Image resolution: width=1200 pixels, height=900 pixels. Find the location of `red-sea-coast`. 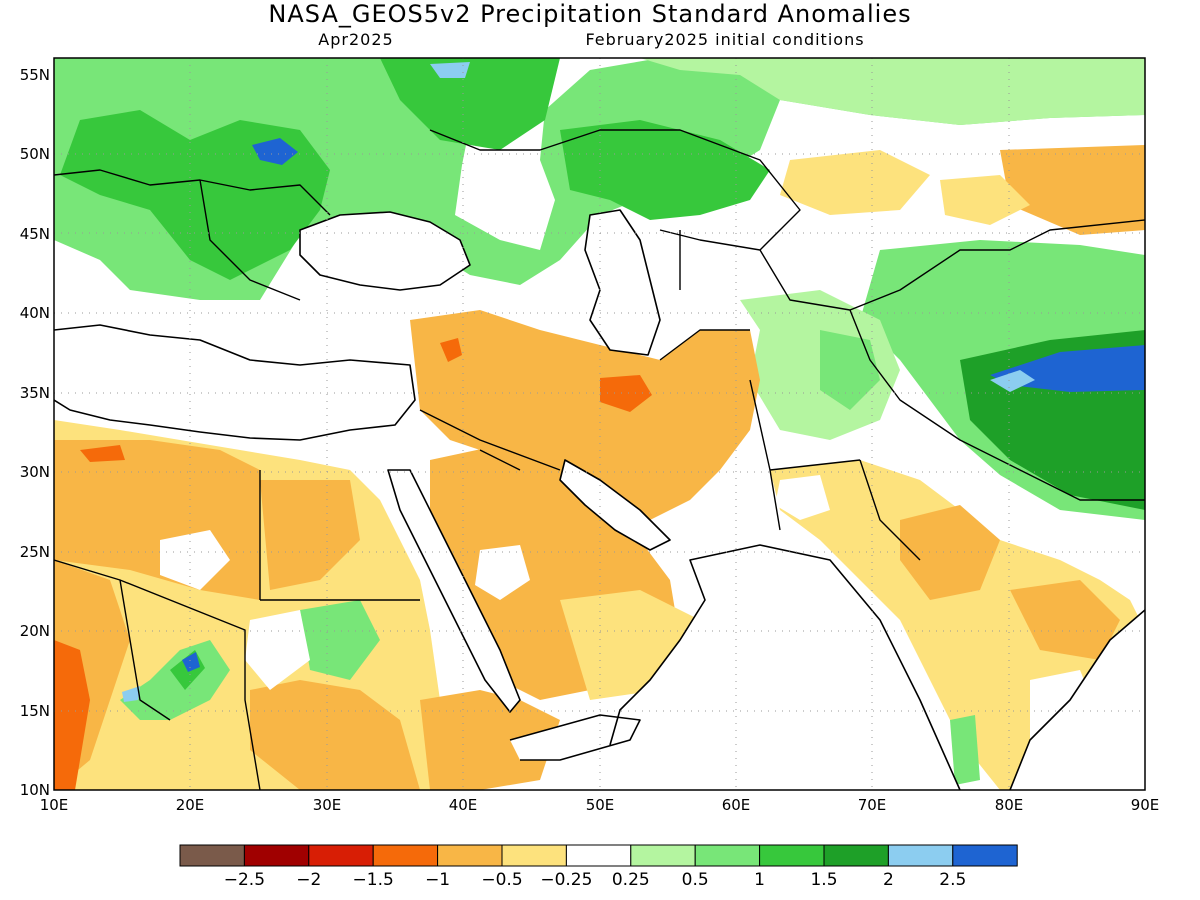

red-sea-coast is located at coordinates (454, 591).